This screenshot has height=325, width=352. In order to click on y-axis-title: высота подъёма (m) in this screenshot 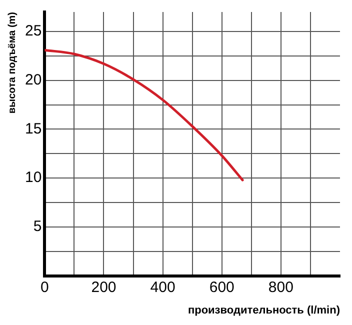, I will do `click(12, 63)`.